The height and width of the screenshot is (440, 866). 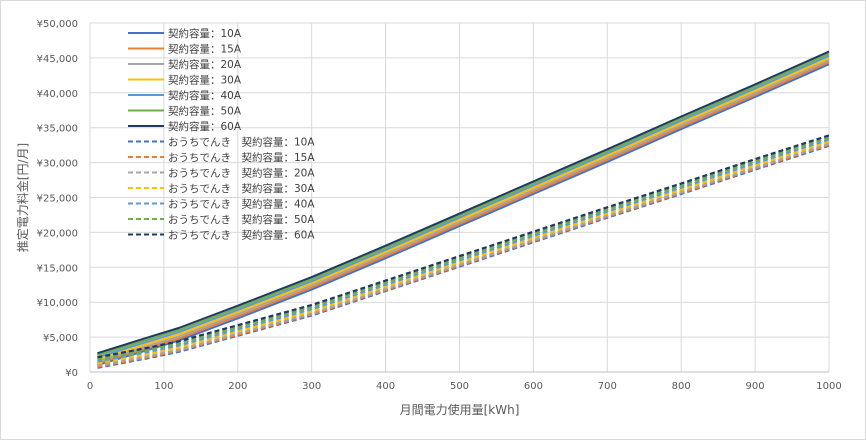 I want to click on legend-entry-label: おうちでんき 契約容量：30A, so click(x=241, y=188).